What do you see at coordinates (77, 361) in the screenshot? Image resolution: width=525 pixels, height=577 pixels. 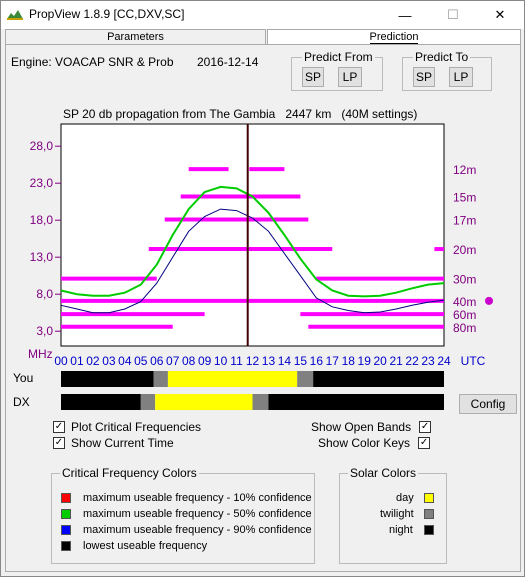 I see `x-tick-label: 01` at bounding box center [77, 361].